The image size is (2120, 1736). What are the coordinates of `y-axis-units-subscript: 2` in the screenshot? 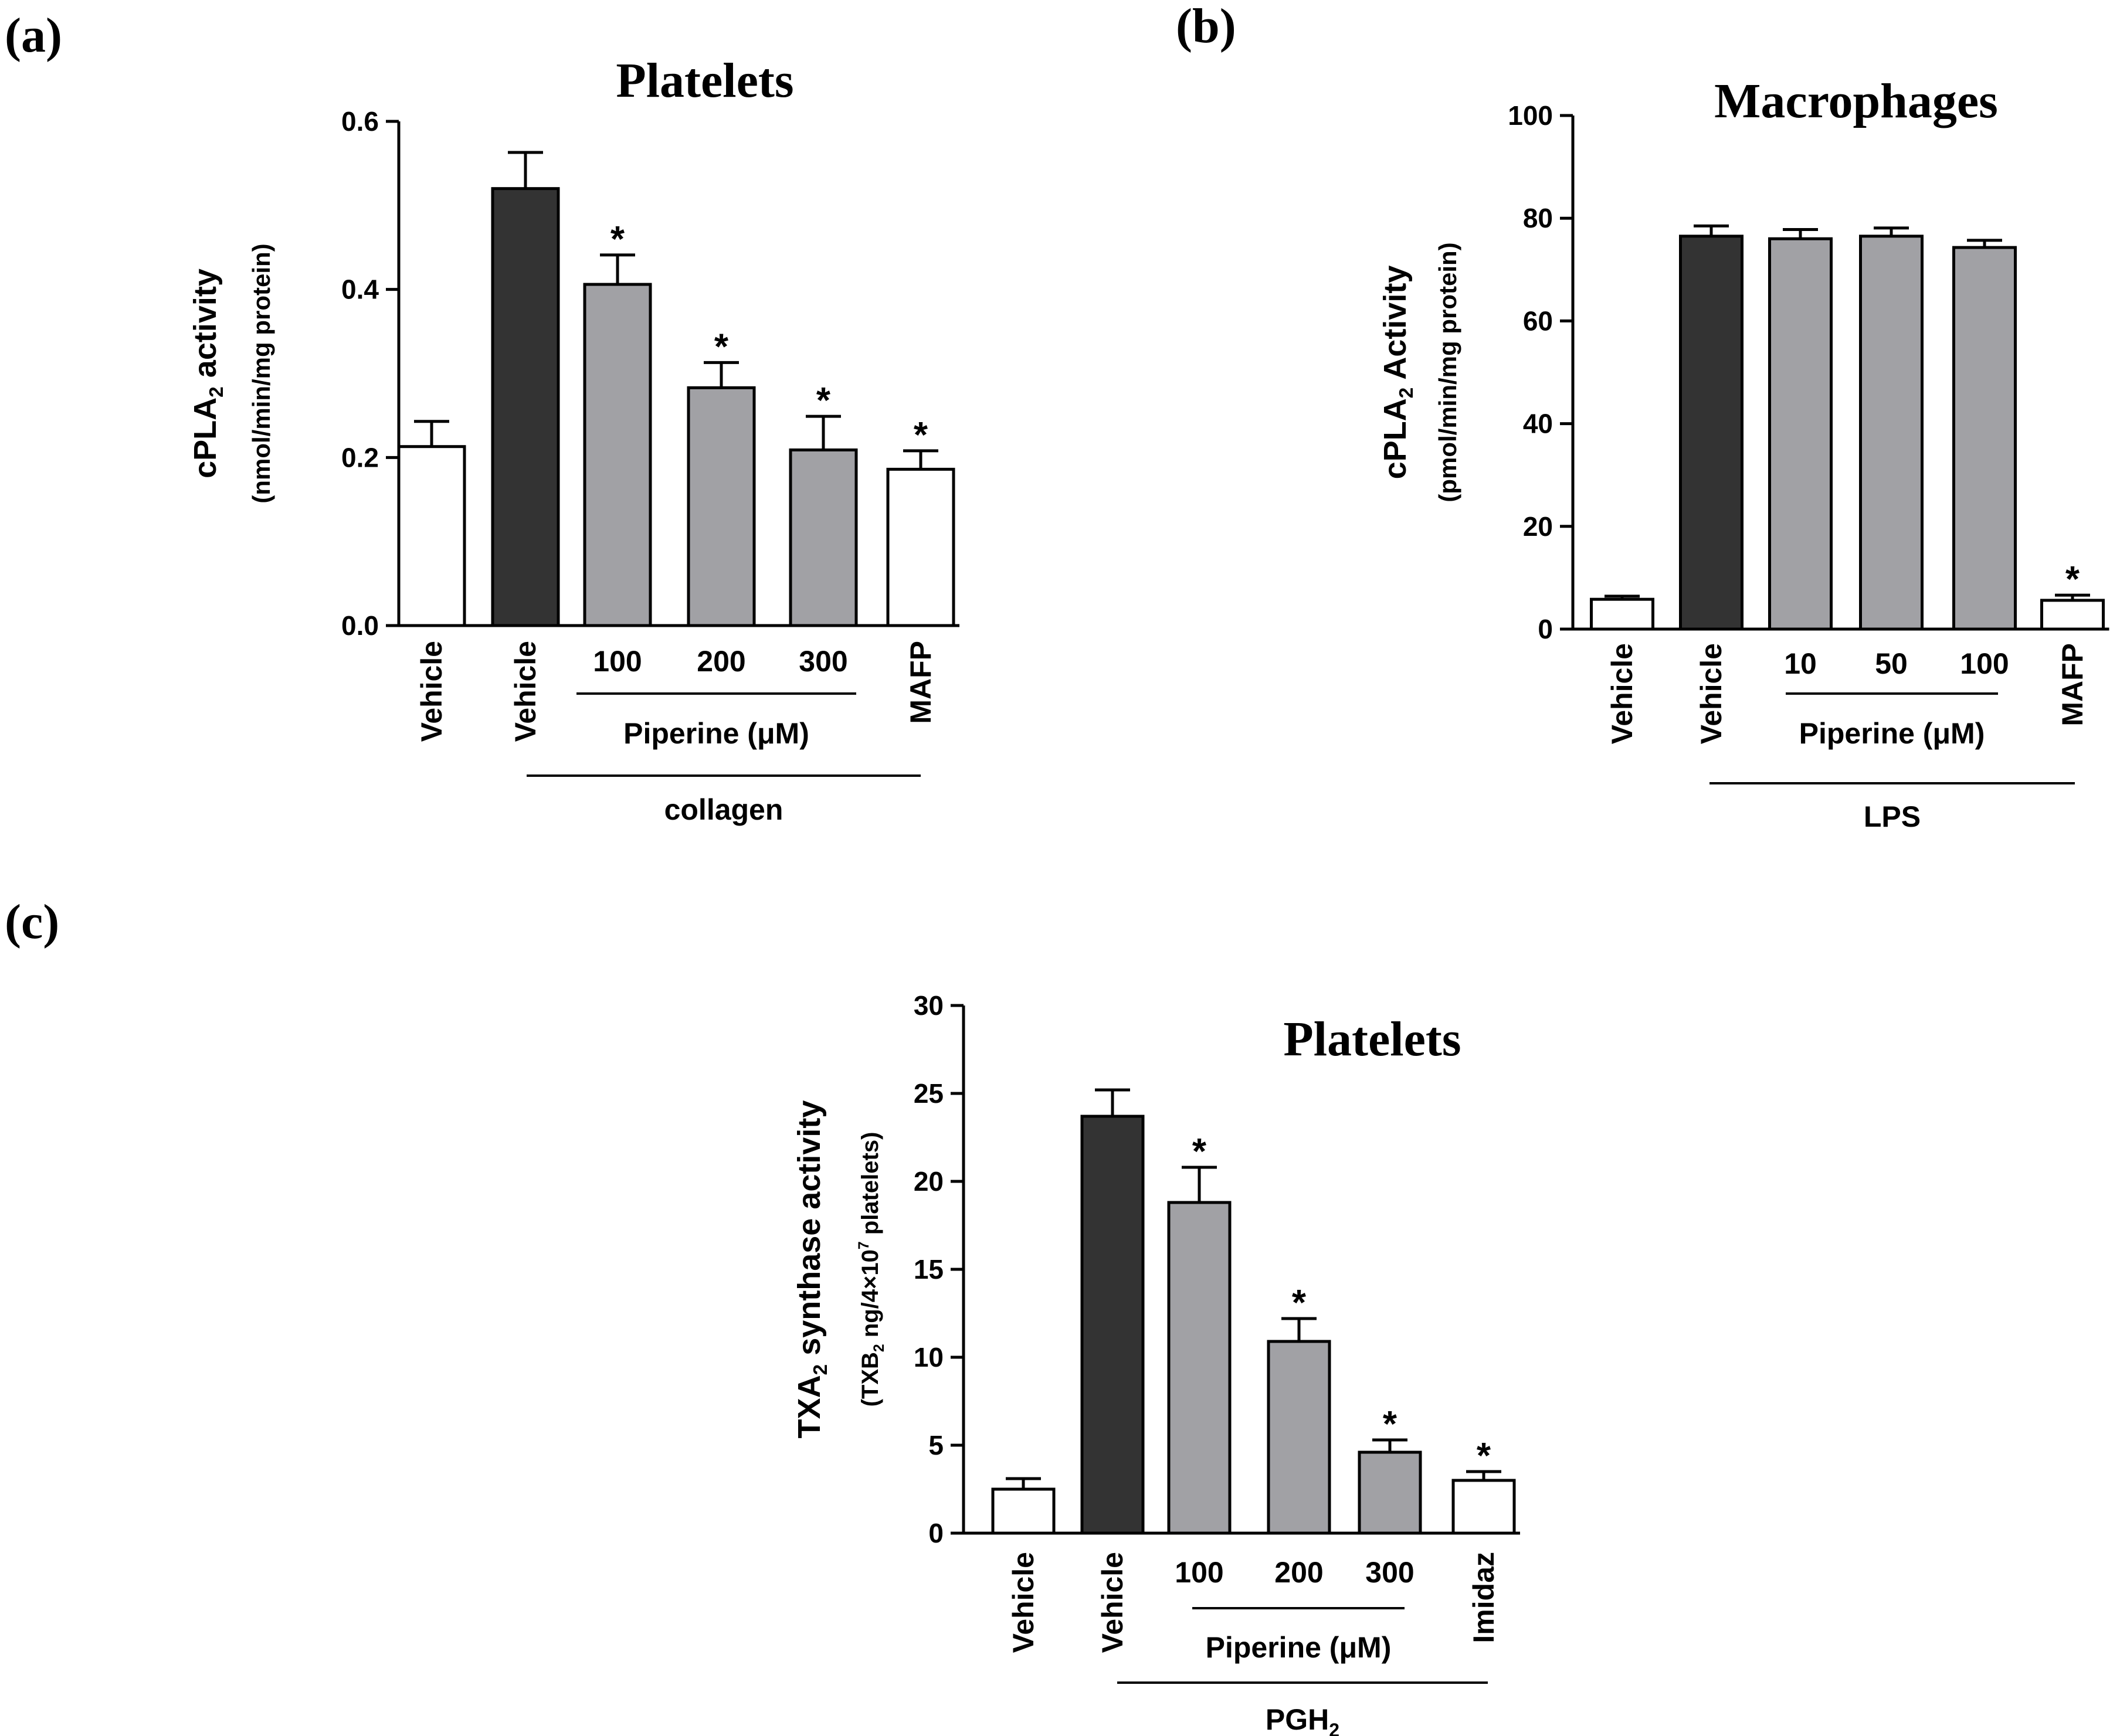 It's located at (879, 1348).